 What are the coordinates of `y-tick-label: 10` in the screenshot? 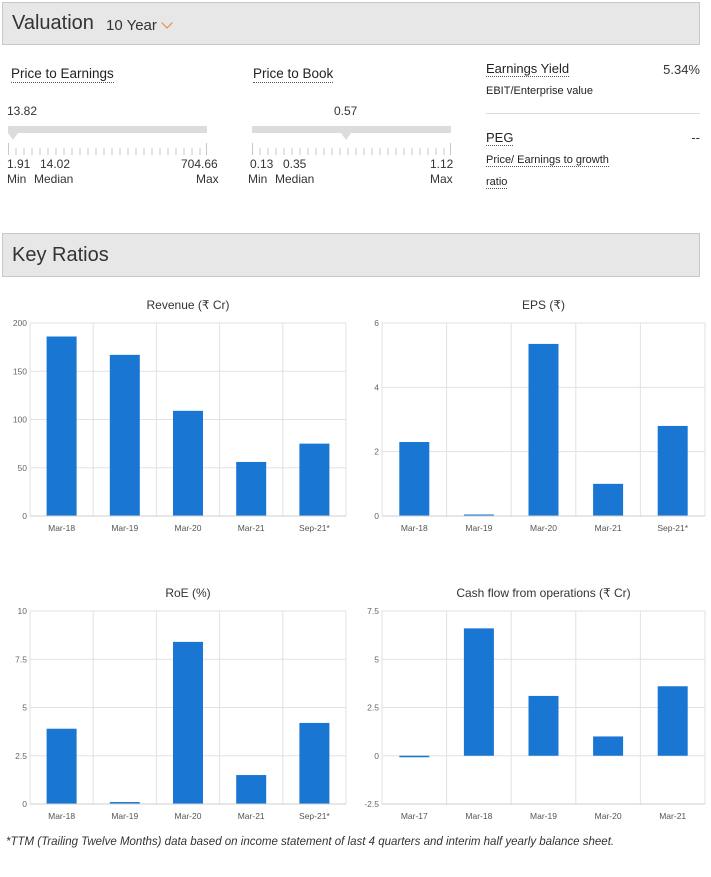 It's located at (23, 611).